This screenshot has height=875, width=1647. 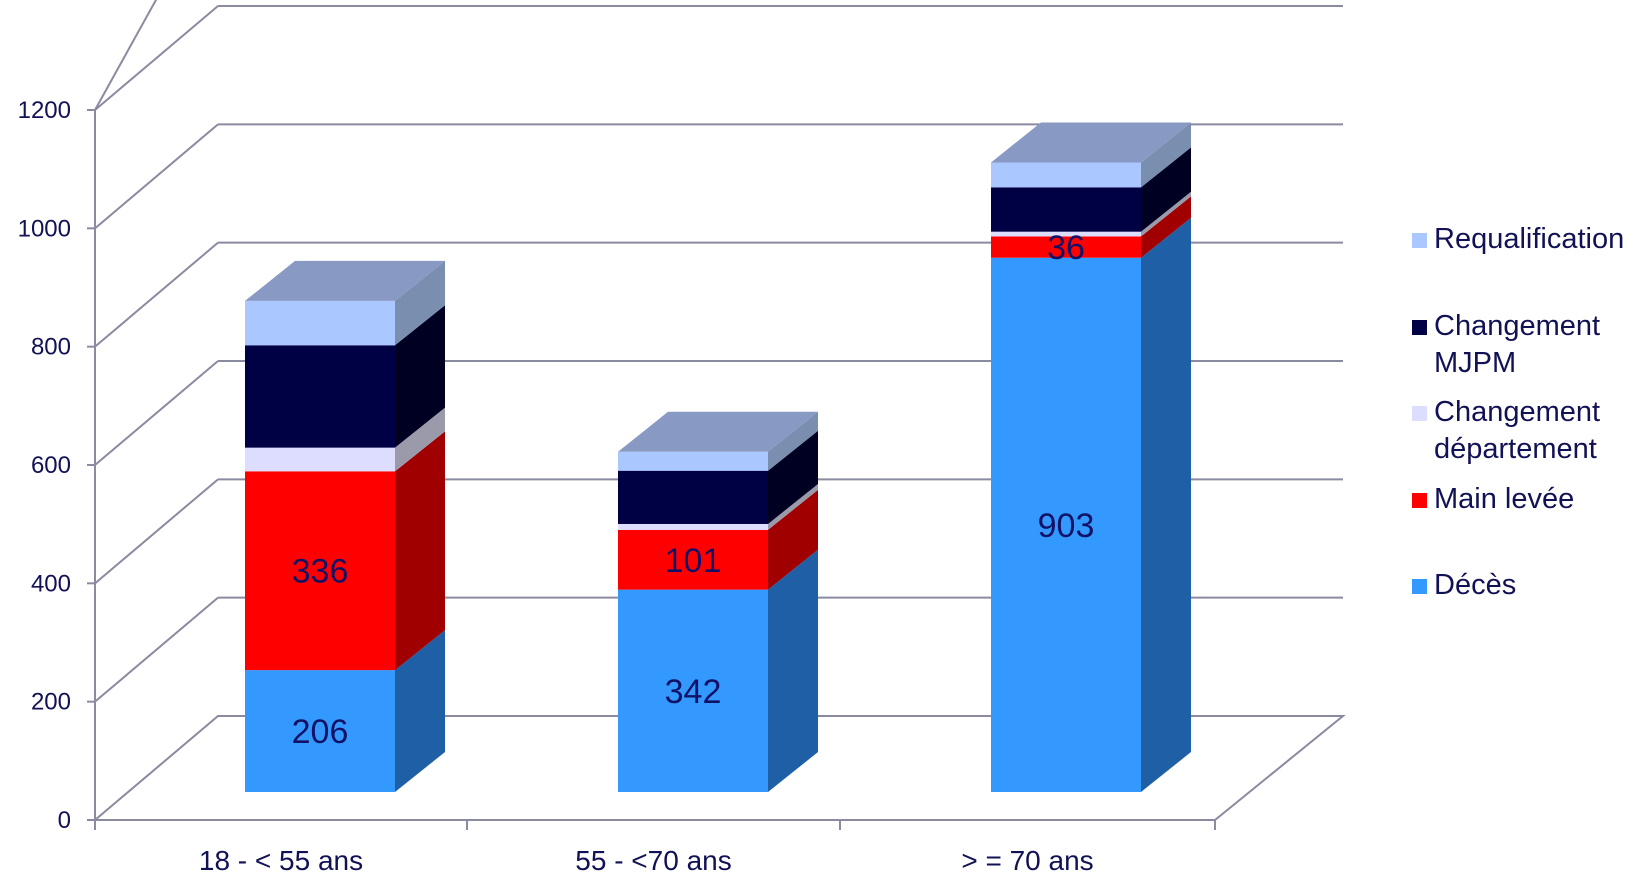 I want to click on legend-item: Requalification, so click(x=1518, y=239).